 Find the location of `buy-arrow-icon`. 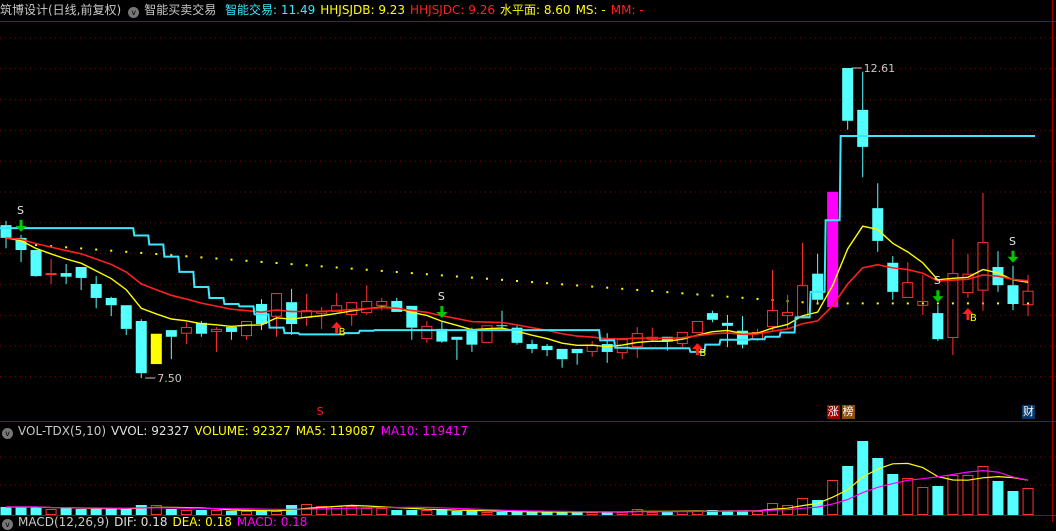

buy-arrow-icon is located at coordinates (337, 327).